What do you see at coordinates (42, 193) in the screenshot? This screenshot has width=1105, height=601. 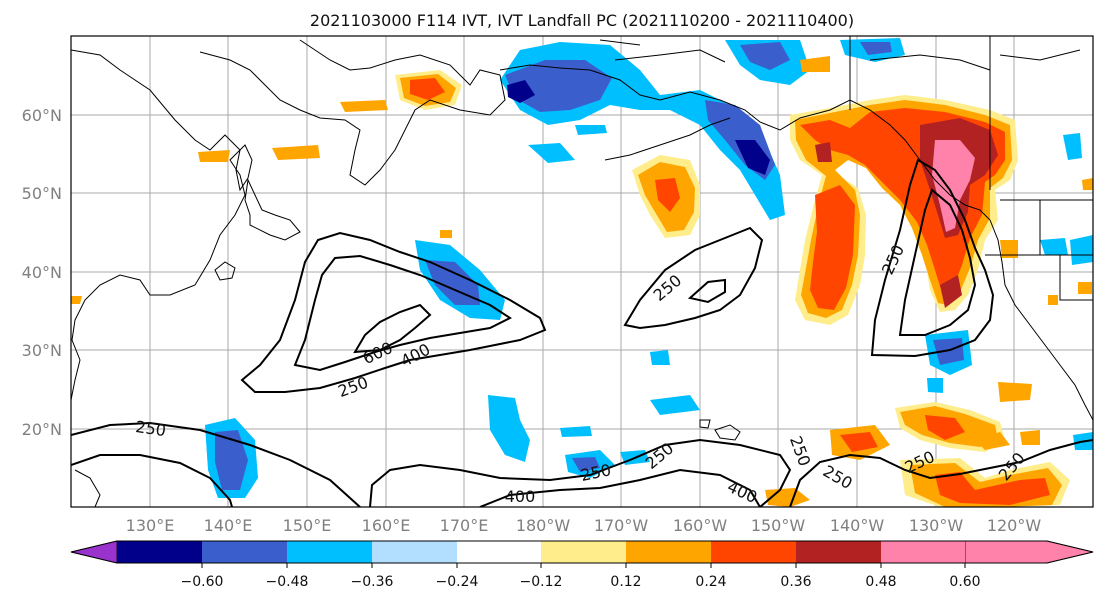 I see `lat-label-50N: 50°N` at bounding box center [42, 193].